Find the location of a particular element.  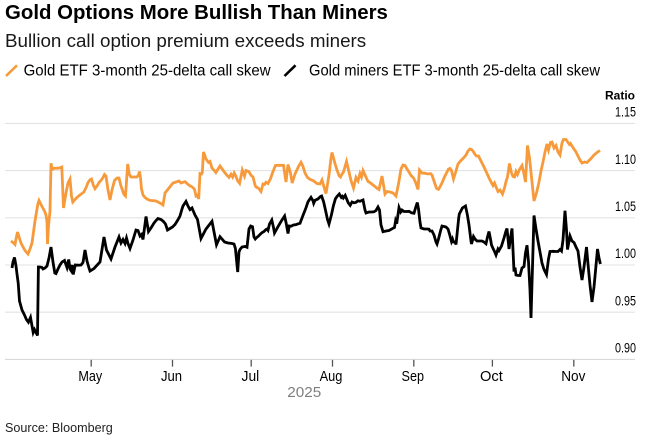

svg-text: Aug is located at coordinates (331, 376).